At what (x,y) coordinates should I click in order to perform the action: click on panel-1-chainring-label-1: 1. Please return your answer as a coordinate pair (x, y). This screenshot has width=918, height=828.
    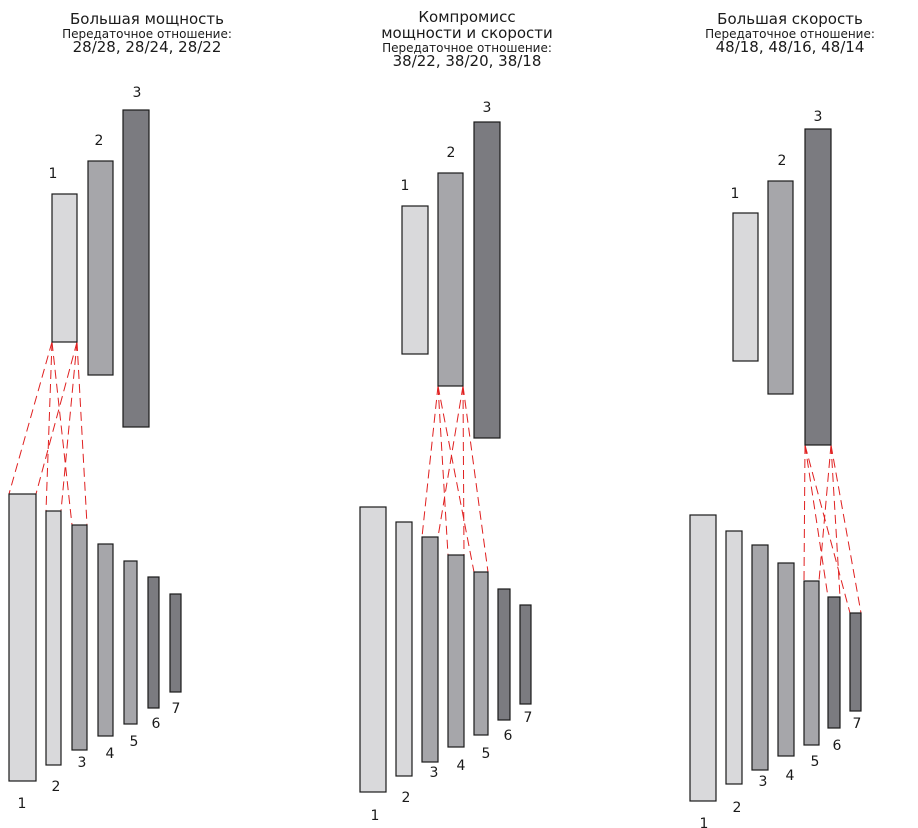
    Looking at the image, I should click on (53, 174).